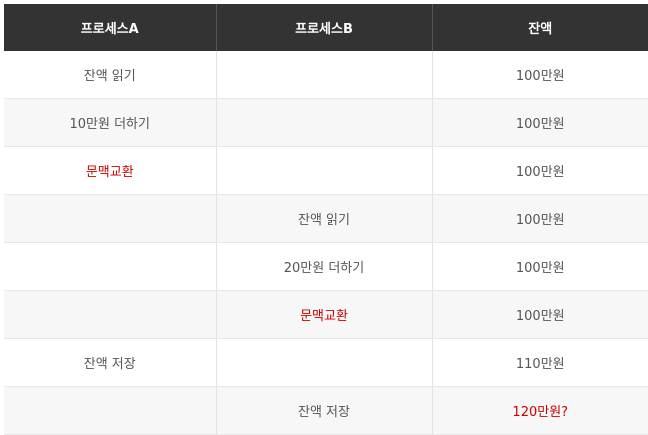 This screenshot has width=648, height=435. I want to click on header-process-a: 프로세스A, so click(110, 27).